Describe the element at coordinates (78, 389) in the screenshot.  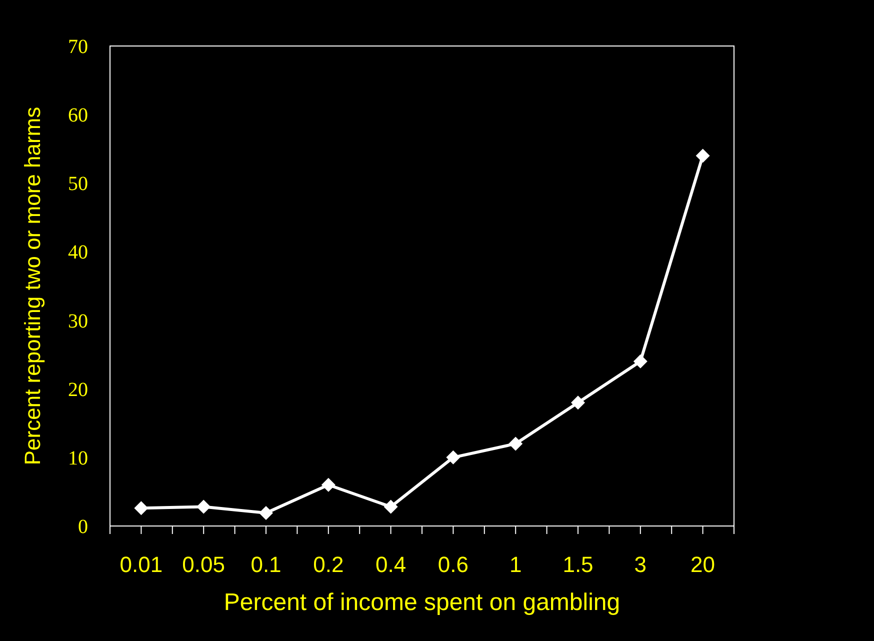
I see `y-tick-label: 20` at that location.